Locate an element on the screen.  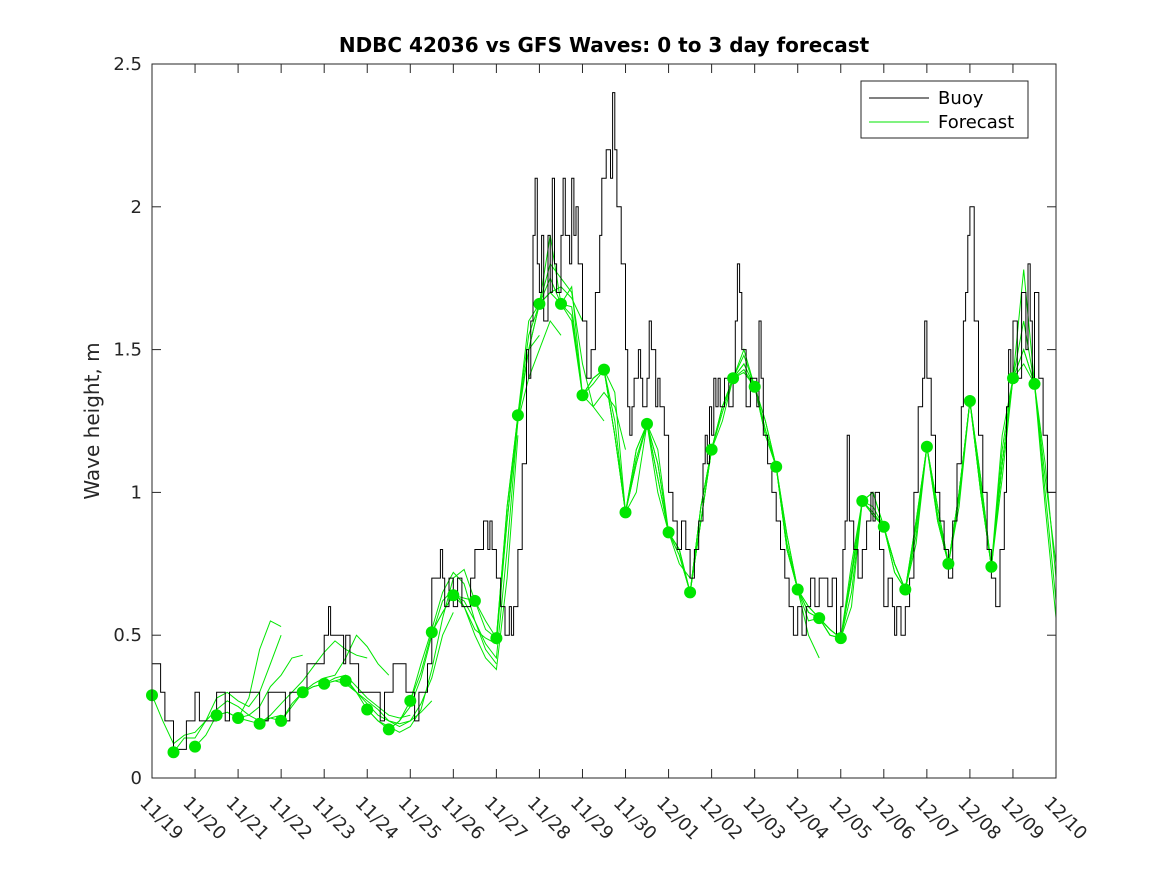
y-tick-label: 2.5 is located at coordinates (127, 64).